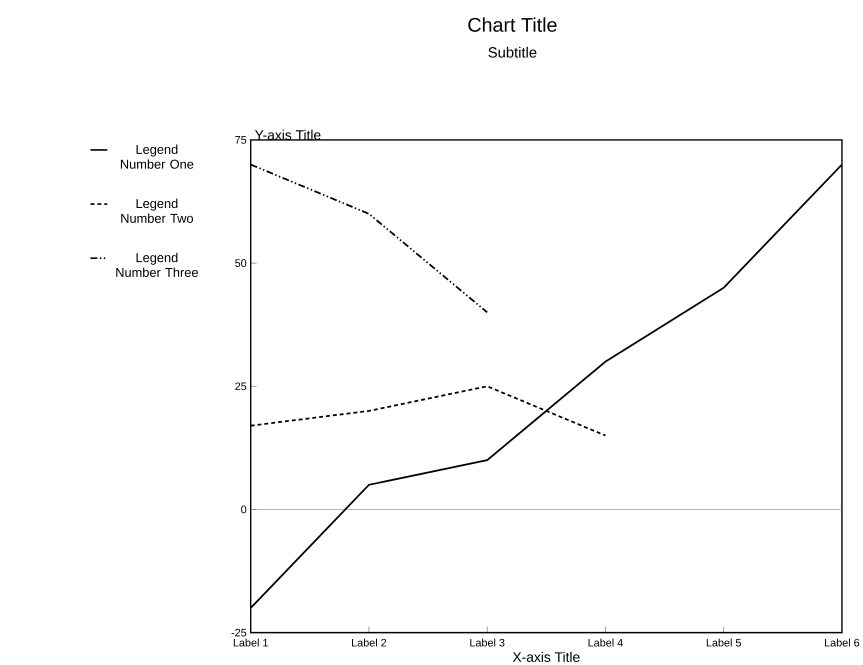  What do you see at coordinates (251, 642) in the screenshot?
I see `x-tick-label: Label 1` at bounding box center [251, 642].